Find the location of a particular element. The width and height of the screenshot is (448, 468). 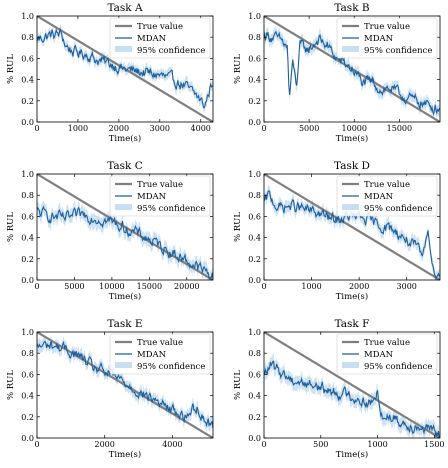

chart-title: Task C is located at coordinates (125, 166).